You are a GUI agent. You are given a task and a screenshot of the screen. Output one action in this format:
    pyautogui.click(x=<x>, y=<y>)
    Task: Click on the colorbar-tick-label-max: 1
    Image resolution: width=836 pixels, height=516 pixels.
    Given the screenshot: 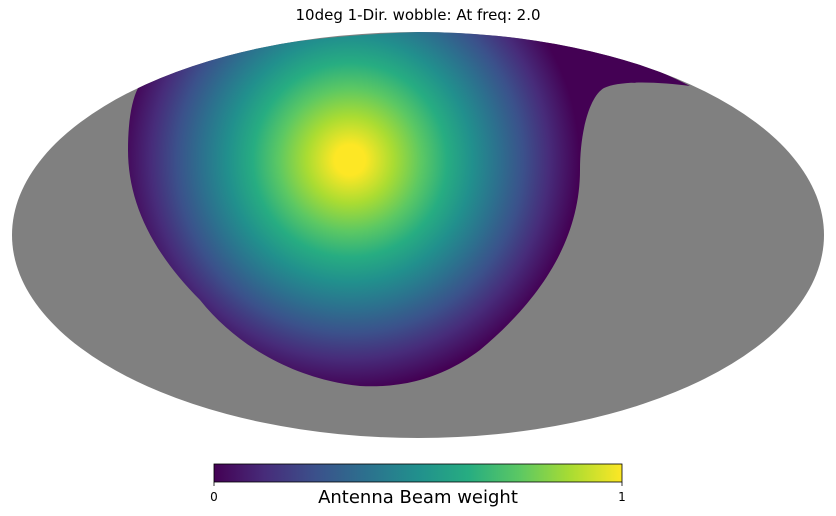 What is the action you would take?
    pyautogui.click(x=622, y=497)
    